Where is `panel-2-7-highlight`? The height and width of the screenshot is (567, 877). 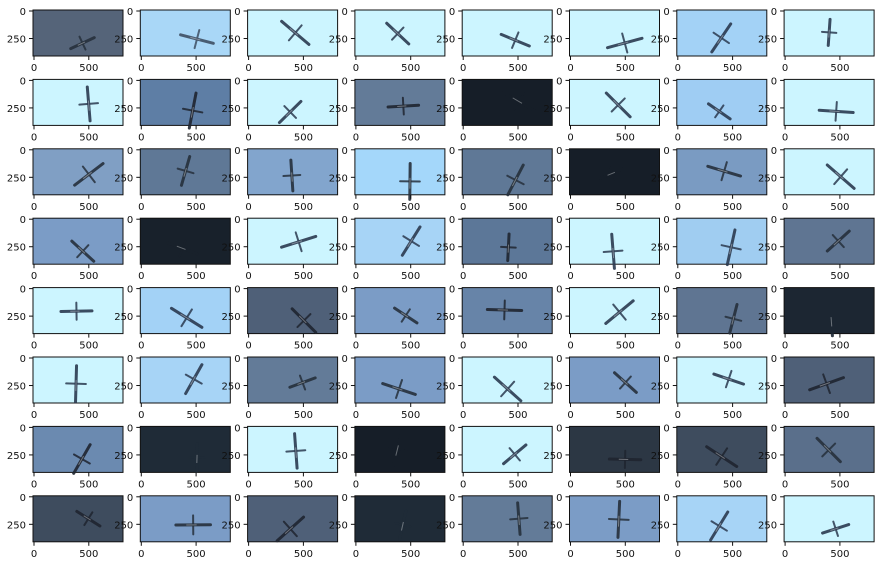
panel-2-7-highlight is located at coordinates (718, 110).